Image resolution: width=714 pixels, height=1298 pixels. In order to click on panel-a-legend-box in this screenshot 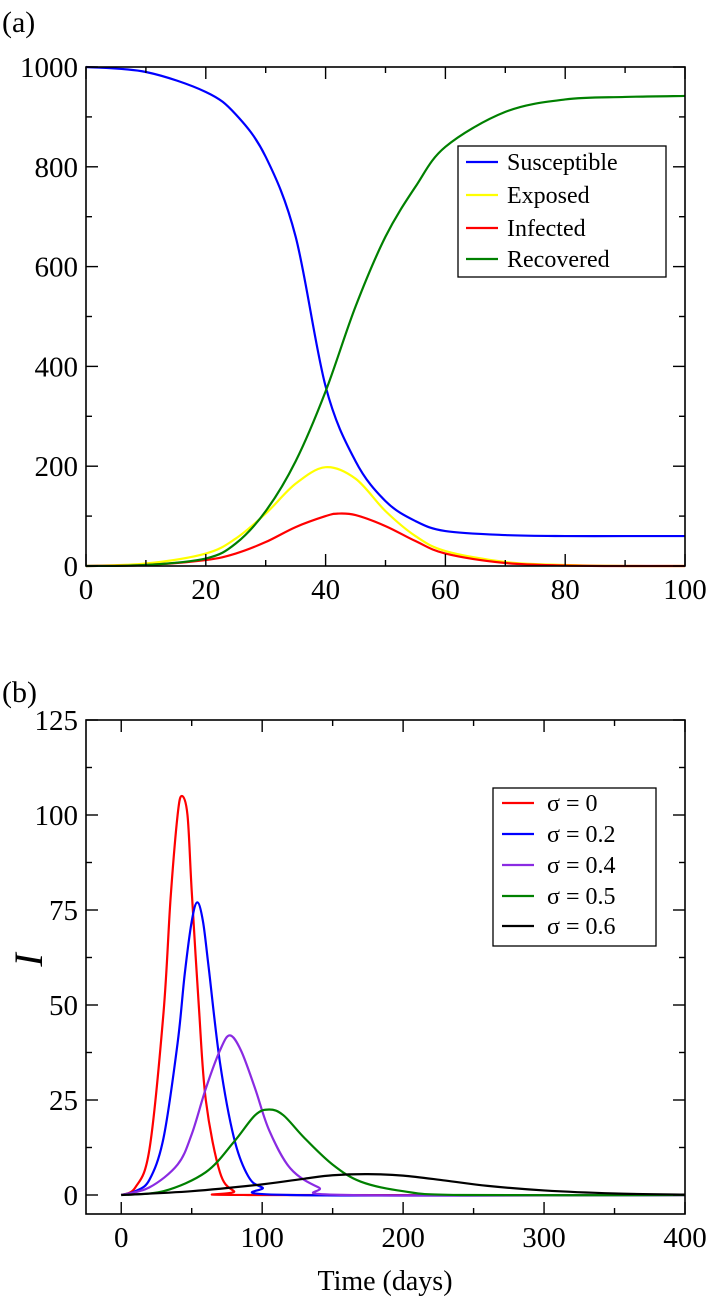, I will do `click(562, 211)`.